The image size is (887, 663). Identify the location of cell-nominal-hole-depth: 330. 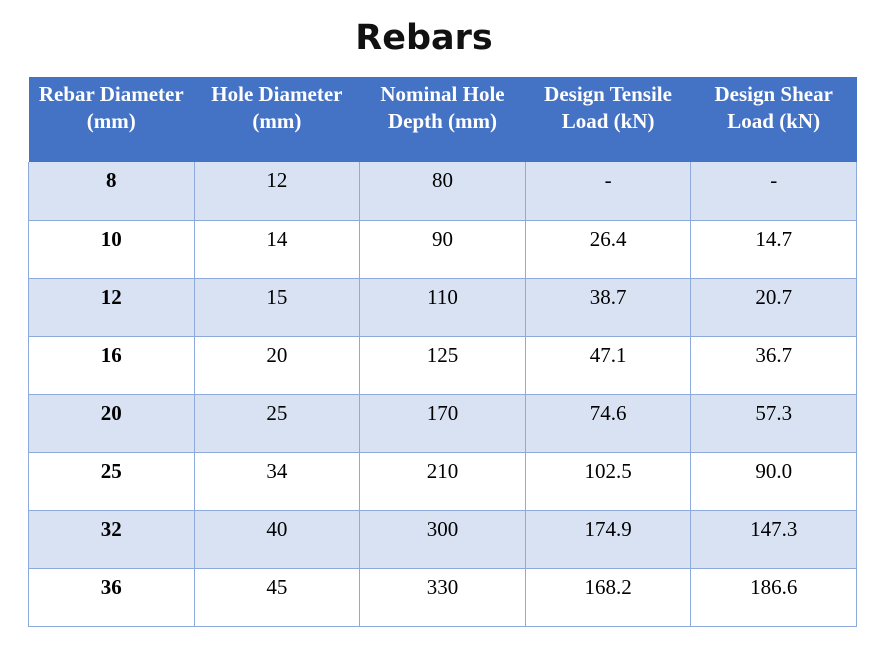
(442, 597).